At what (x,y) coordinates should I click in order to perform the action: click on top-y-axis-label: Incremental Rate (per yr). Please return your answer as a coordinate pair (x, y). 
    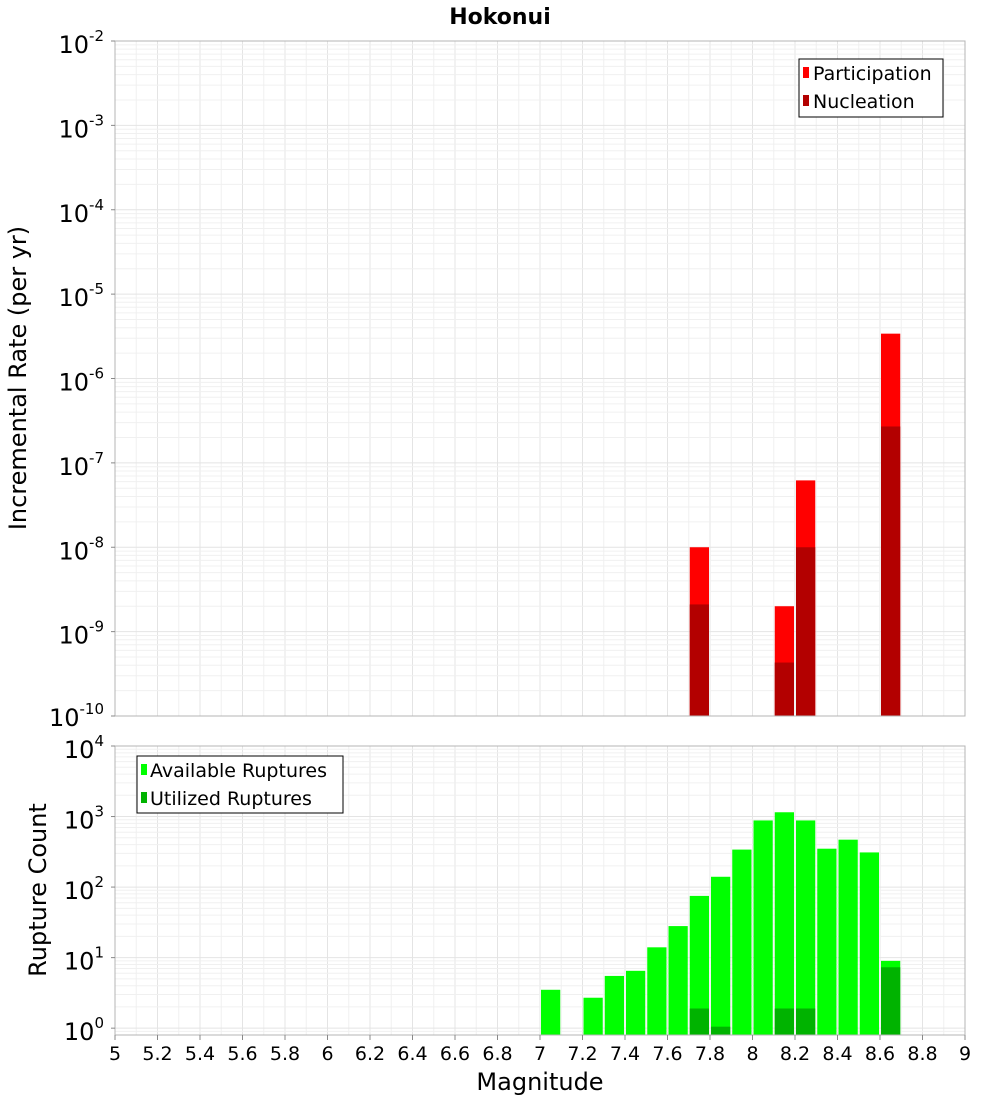
    Looking at the image, I should click on (18, 378).